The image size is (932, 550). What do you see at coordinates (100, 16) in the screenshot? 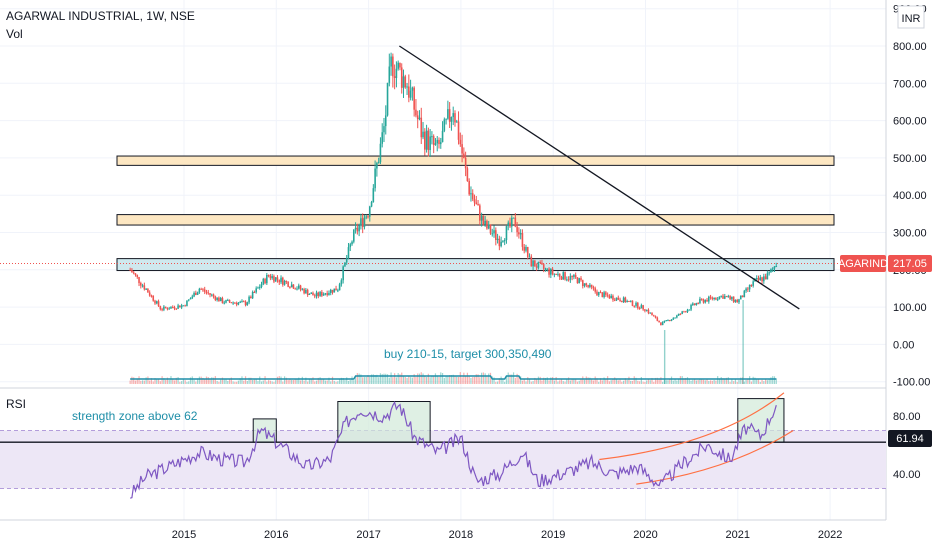
I see `symbol-header: AGARWAL INDUSTRIAL, 1W, NSE` at bounding box center [100, 16].